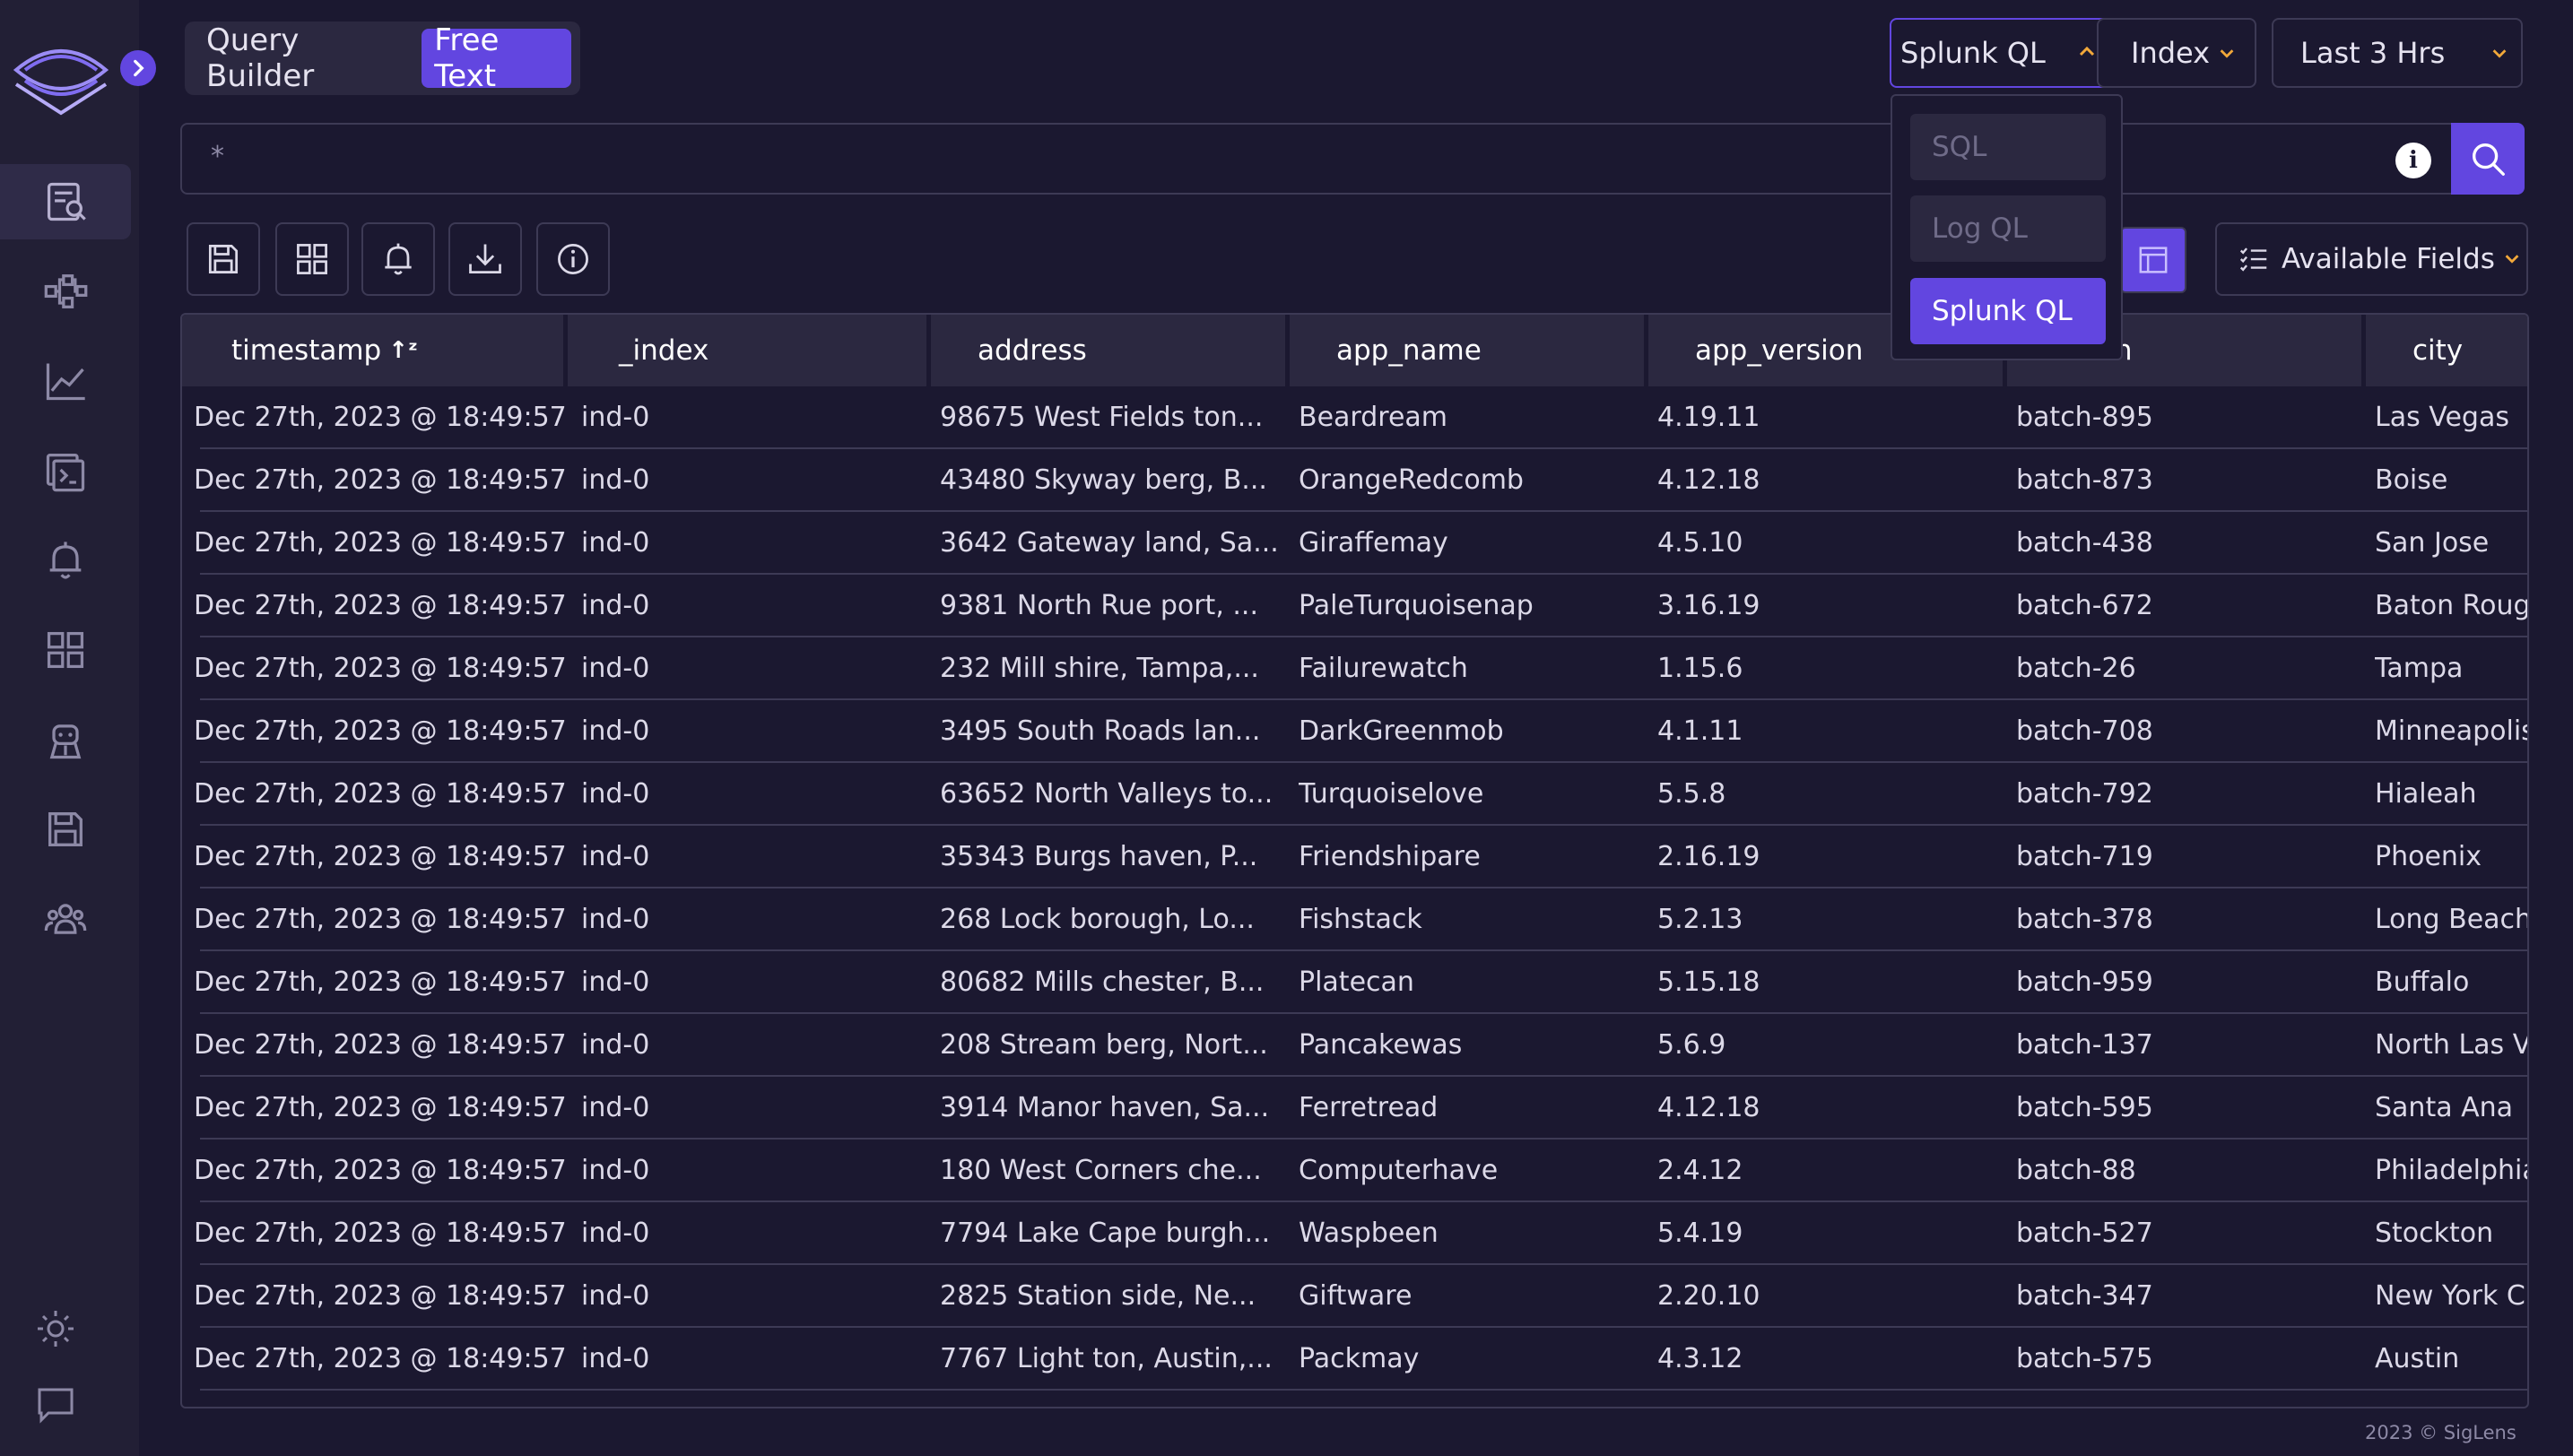  Describe the element at coordinates (2397, 53) in the screenshot. I see `time-range-dropdown: Last 3 Hrs` at that location.